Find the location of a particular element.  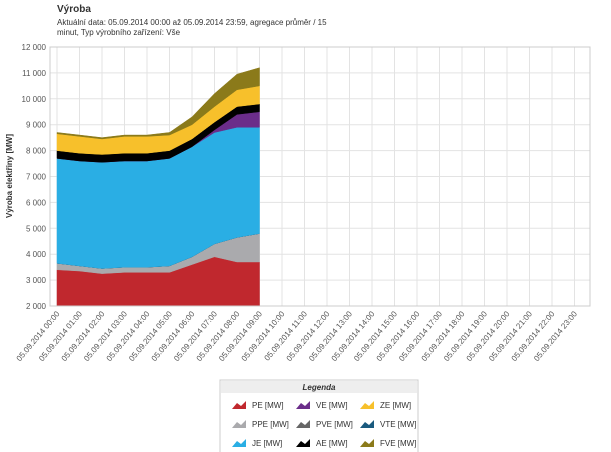

y-tick-label: 3 000 is located at coordinates (36, 280).